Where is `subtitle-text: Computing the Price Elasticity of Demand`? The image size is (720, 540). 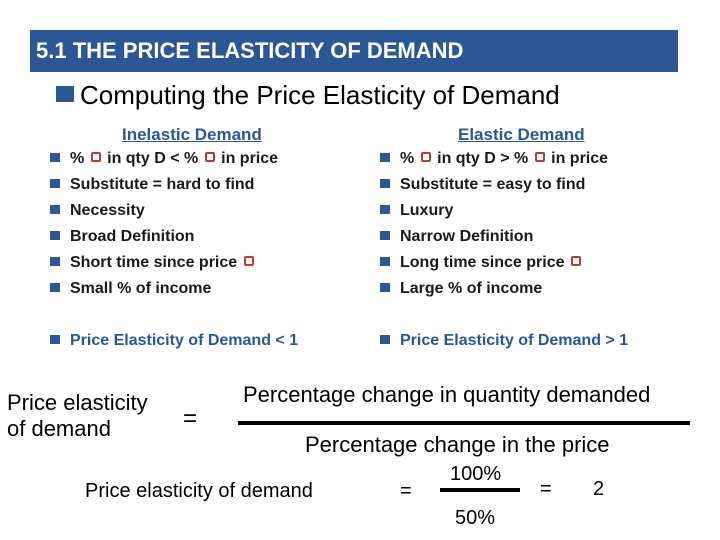
subtitle-text: Computing the Price Elasticity of Demand is located at coordinates (320, 95).